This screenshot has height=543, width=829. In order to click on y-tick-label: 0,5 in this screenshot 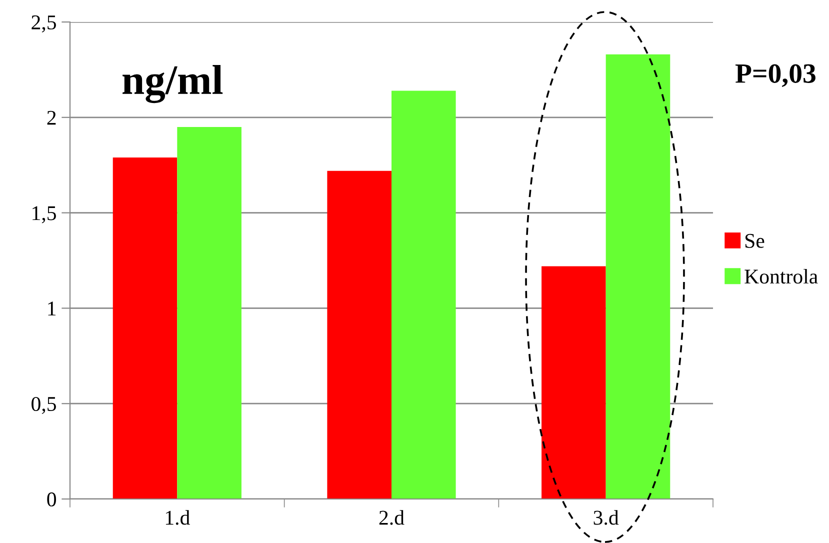, I will do `click(44, 405)`.